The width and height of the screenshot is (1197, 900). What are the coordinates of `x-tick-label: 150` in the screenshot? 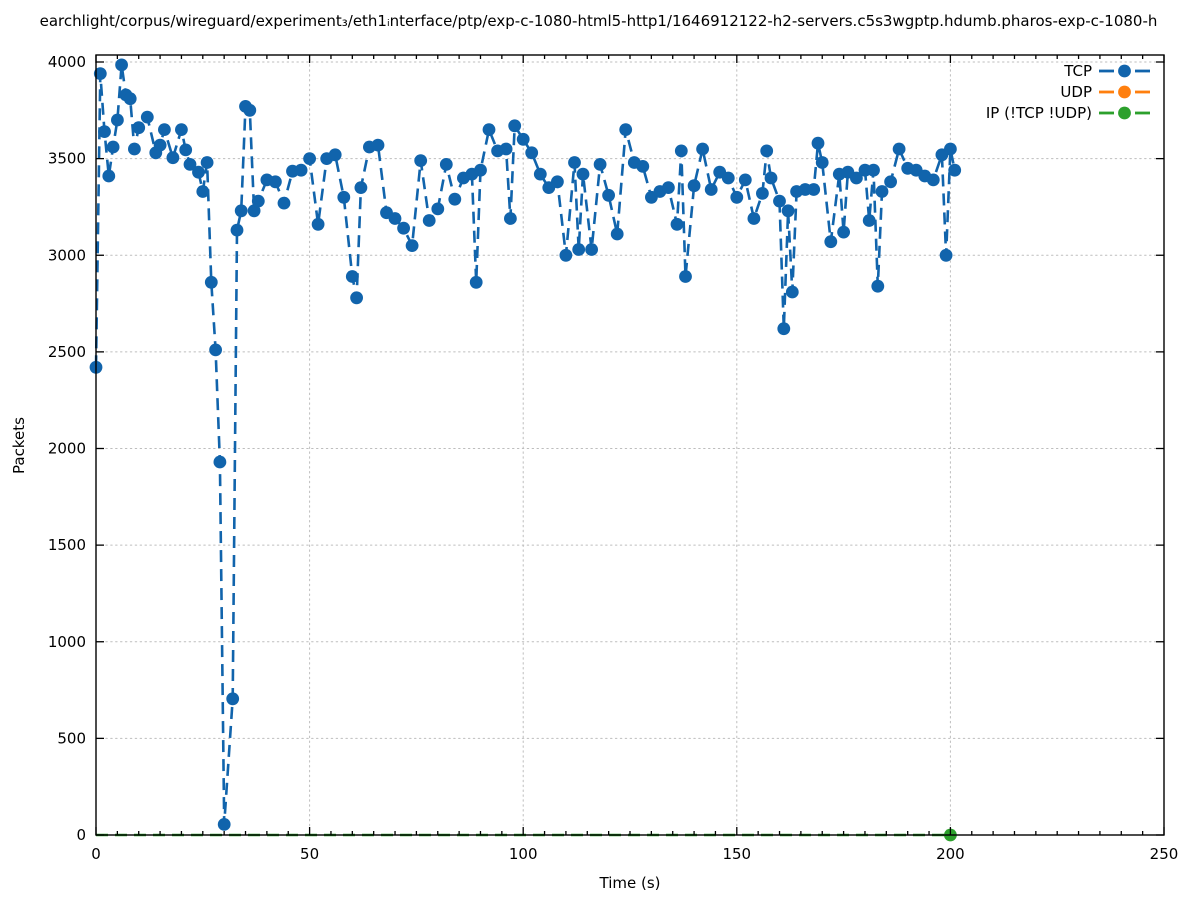 It's located at (736, 854).